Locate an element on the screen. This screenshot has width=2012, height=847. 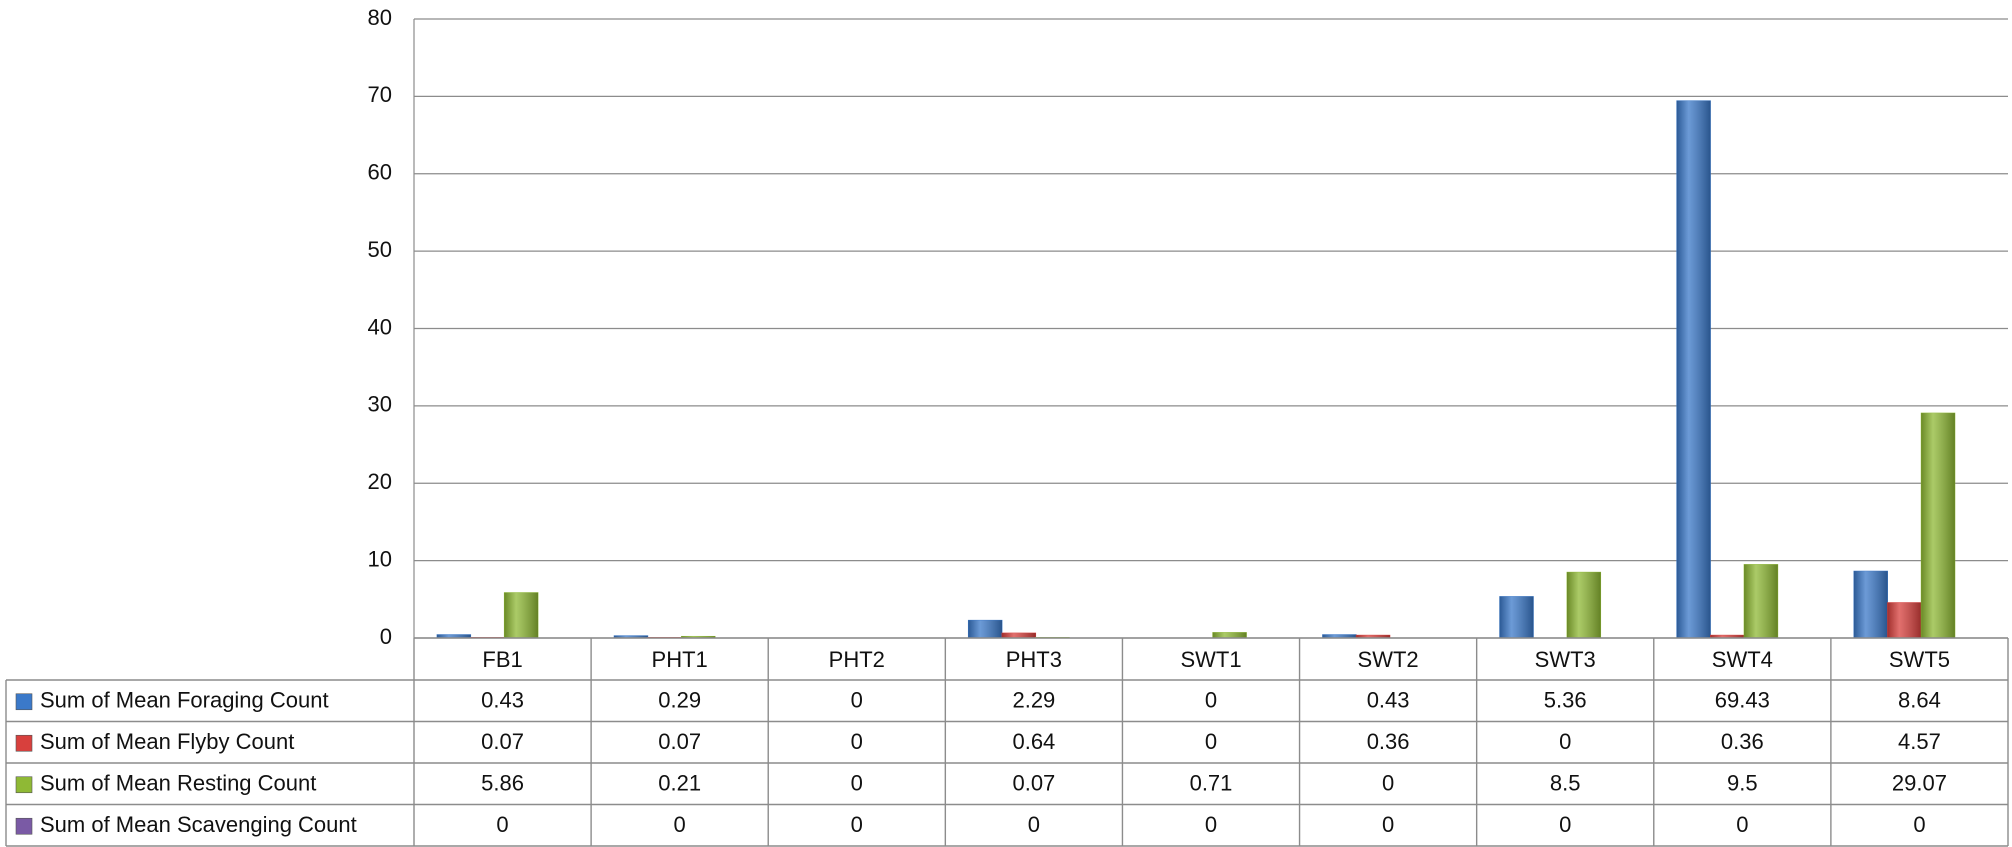
table-value: 0.71 is located at coordinates (1211, 783).